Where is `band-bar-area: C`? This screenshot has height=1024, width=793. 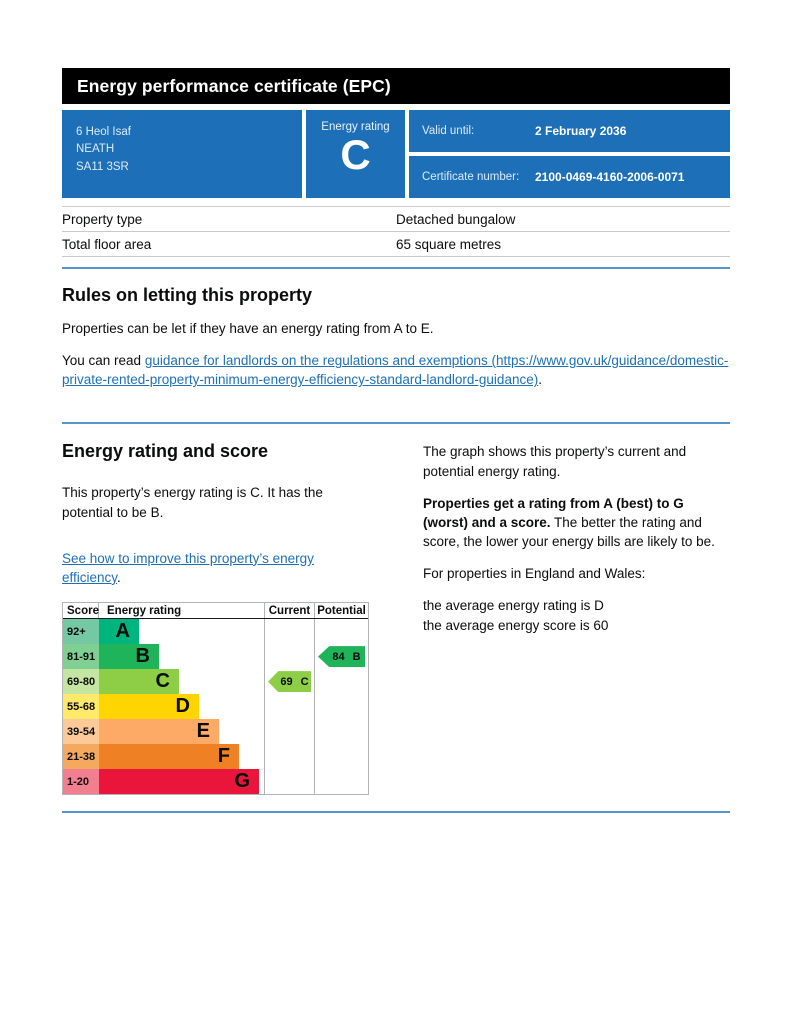
band-bar-area: C is located at coordinates (182, 682).